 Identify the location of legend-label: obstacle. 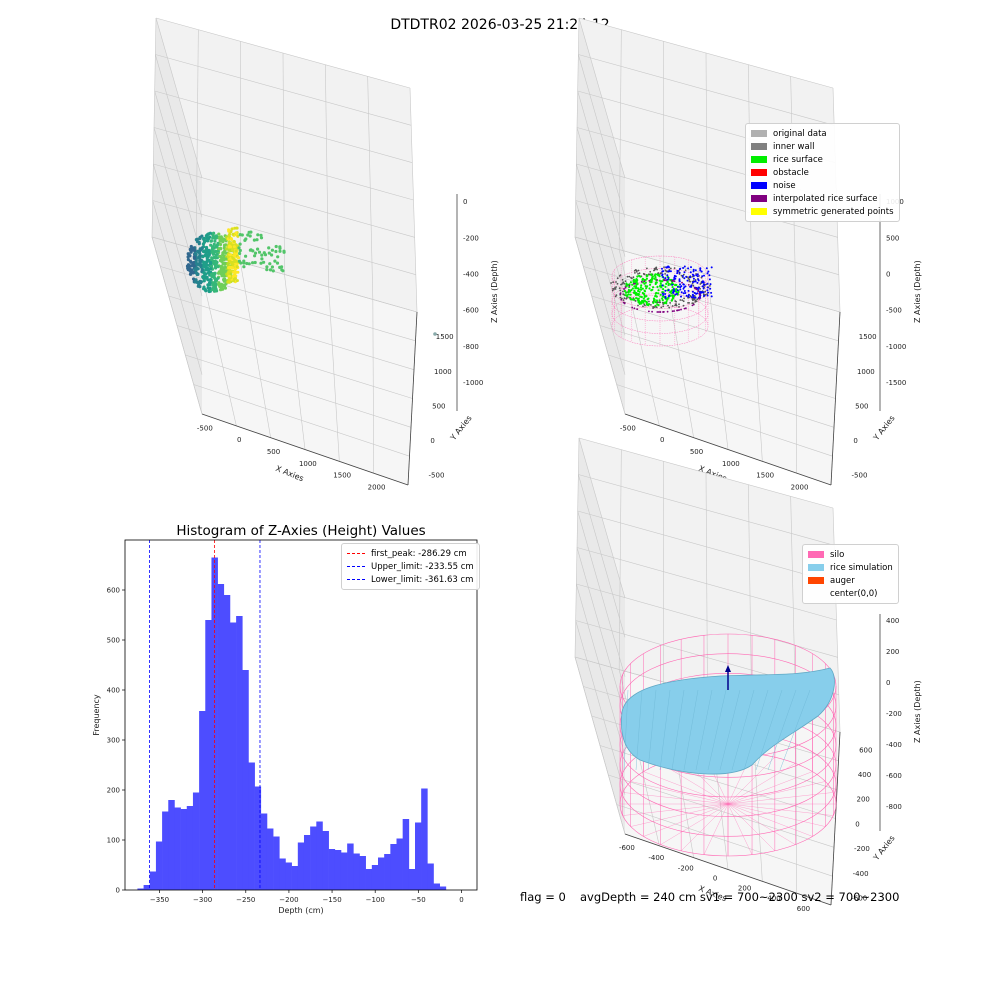
(791, 172).